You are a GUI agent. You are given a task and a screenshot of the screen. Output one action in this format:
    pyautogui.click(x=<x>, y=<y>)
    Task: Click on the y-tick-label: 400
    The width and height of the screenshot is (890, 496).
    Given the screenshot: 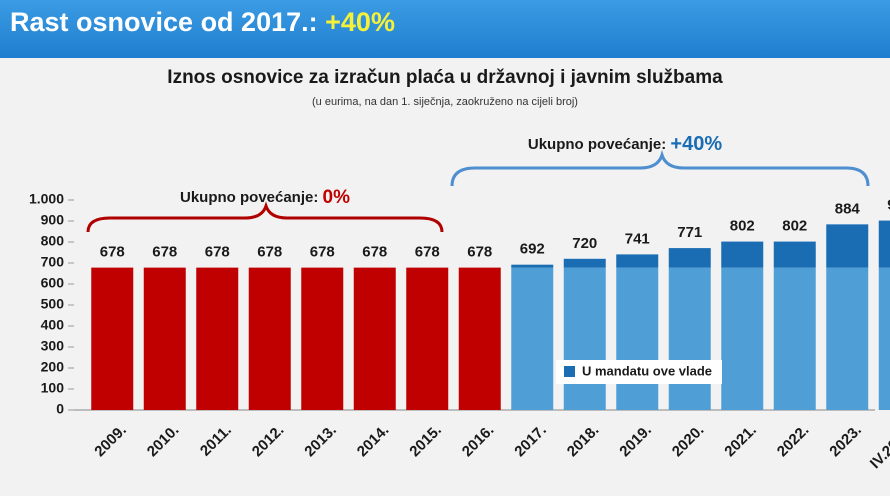 What is the action you would take?
    pyautogui.click(x=53, y=325)
    